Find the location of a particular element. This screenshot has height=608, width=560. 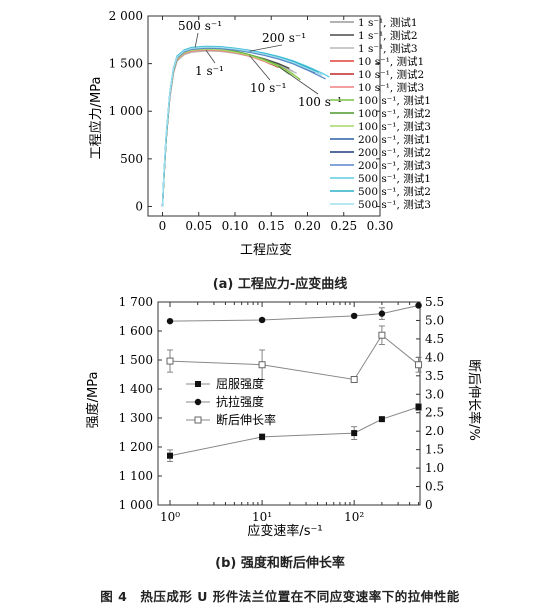

a-legend-label: 500 s⁻¹, 测试1 is located at coordinates (394, 178).